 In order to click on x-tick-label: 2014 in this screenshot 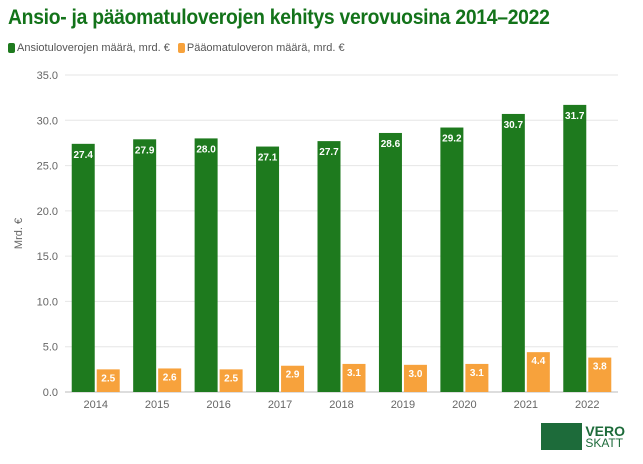, I will do `click(95, 405)`.